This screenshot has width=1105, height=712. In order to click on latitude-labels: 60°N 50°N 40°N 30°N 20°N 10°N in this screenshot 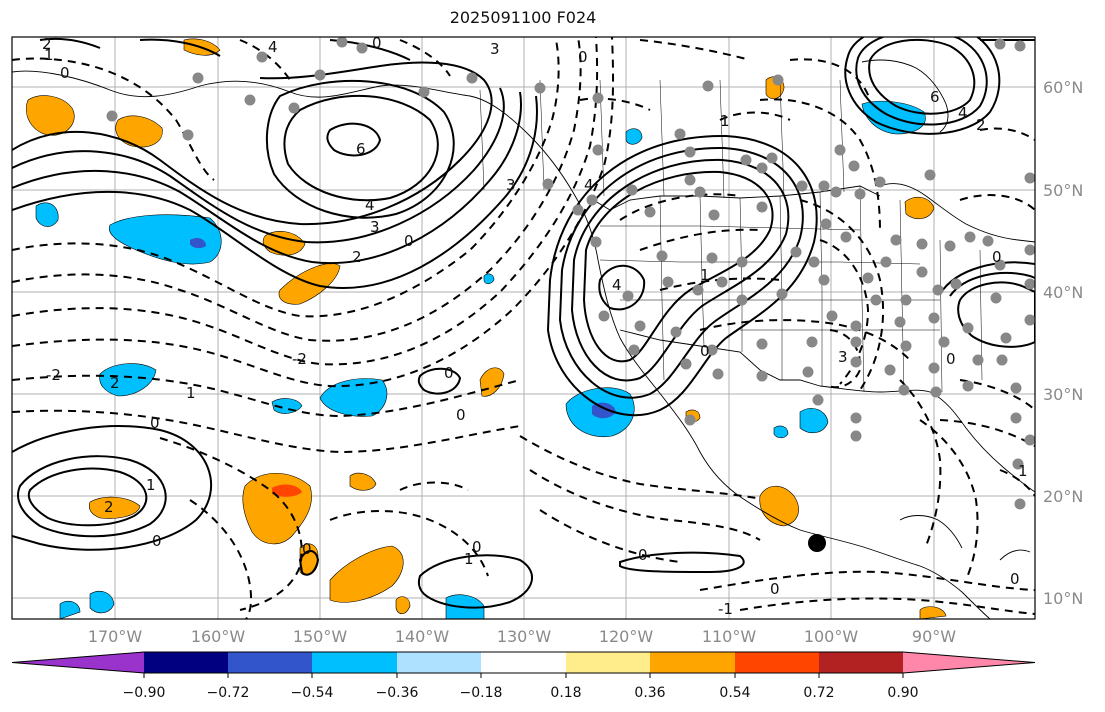, I will do `click(1063, 343)`.